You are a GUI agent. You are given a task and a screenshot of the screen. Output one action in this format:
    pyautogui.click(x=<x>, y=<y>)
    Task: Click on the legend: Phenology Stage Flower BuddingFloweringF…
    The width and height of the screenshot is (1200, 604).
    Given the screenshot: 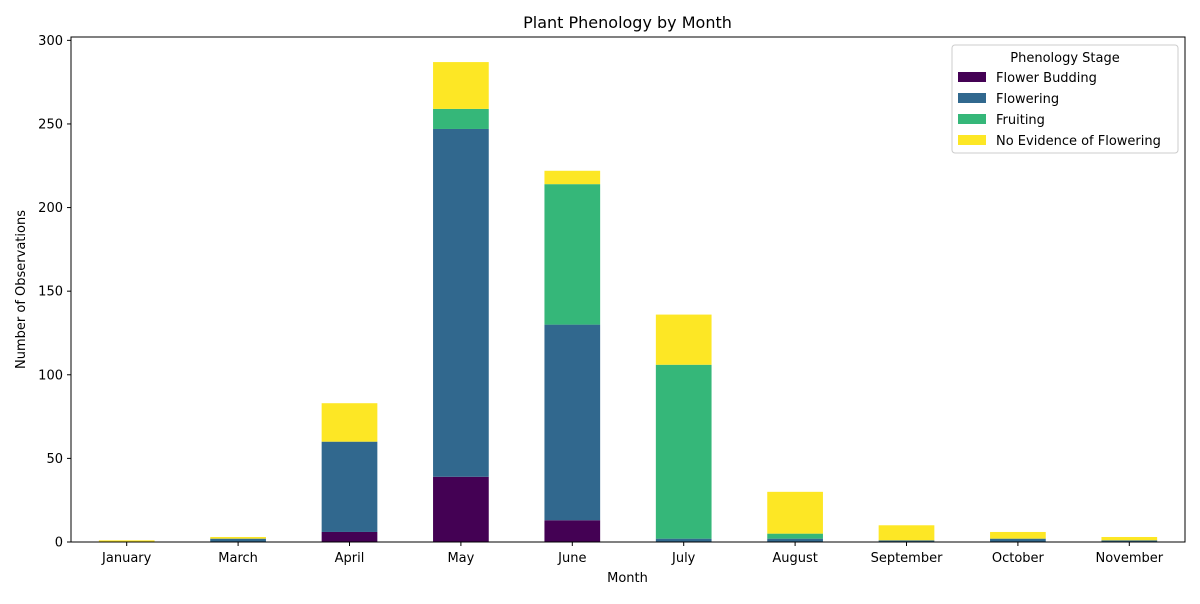 What is the action you would take?
    pyautogui.click(x=1065, y=99)
    